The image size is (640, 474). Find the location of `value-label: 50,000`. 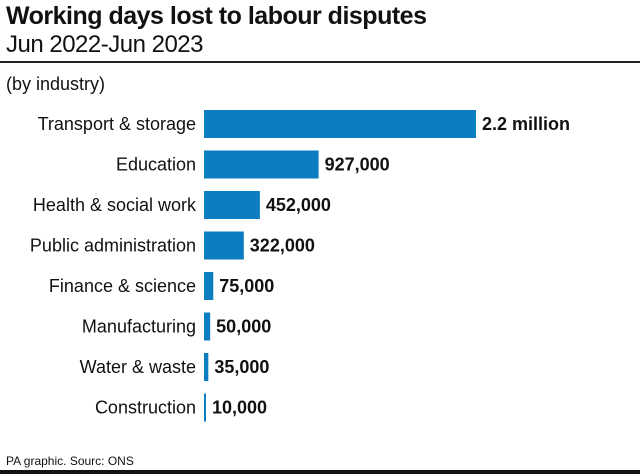

value-label: 50,000 is located at coordinates (243, 327).